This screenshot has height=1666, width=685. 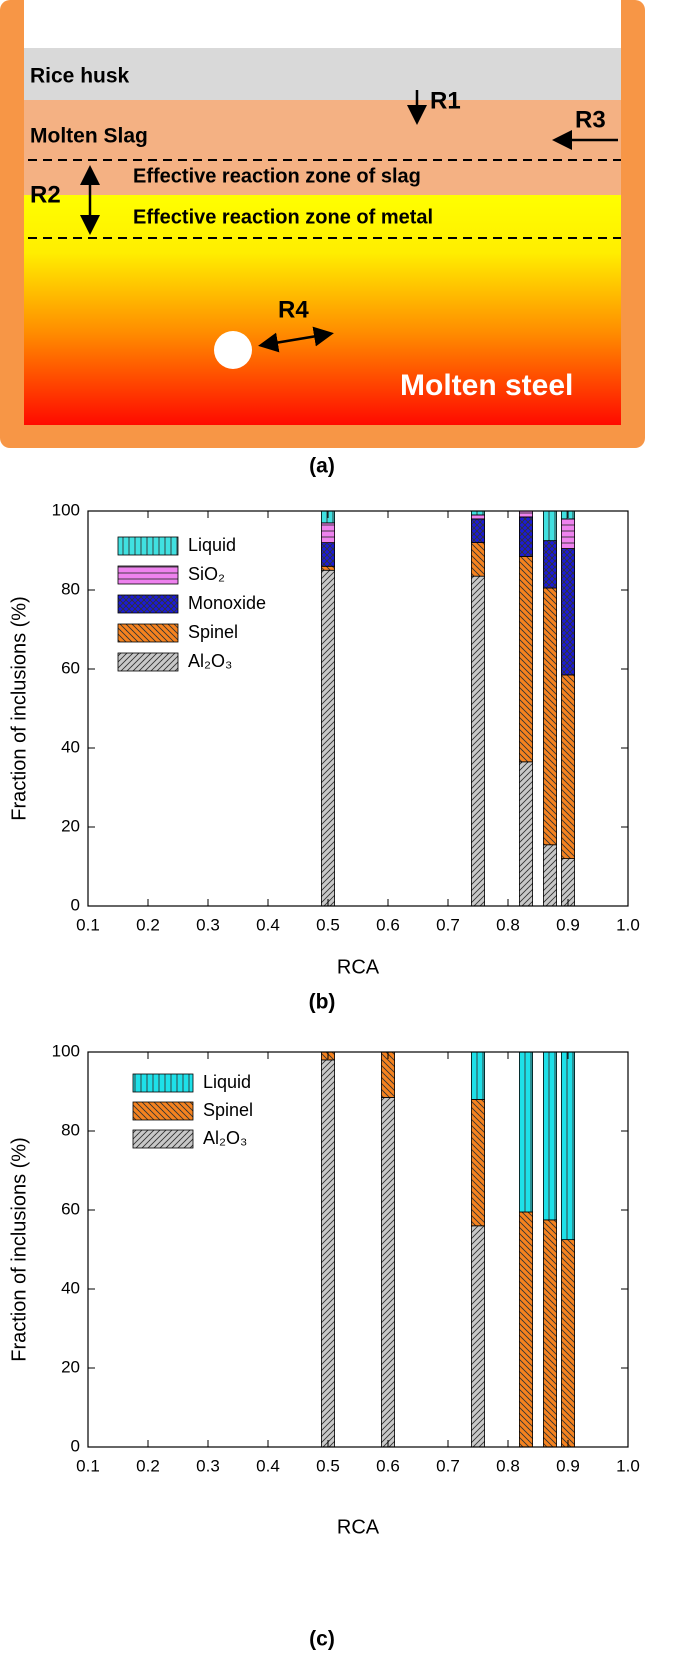 I want to click on caption: (b), so click(x=322, y=1002).